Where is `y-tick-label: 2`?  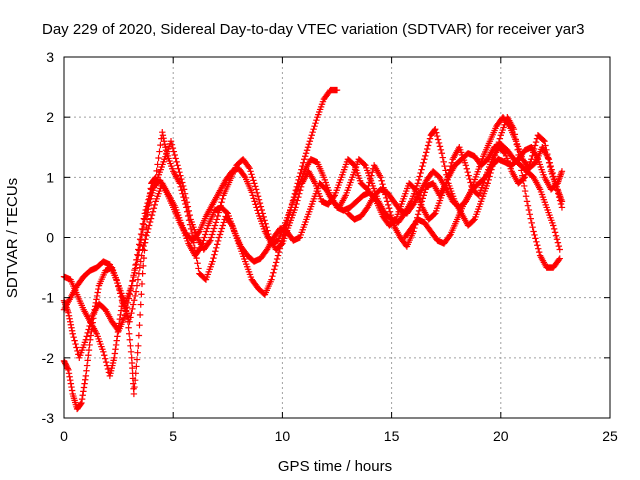
y-tick-label: 2 is located at coordinates (50, 117).